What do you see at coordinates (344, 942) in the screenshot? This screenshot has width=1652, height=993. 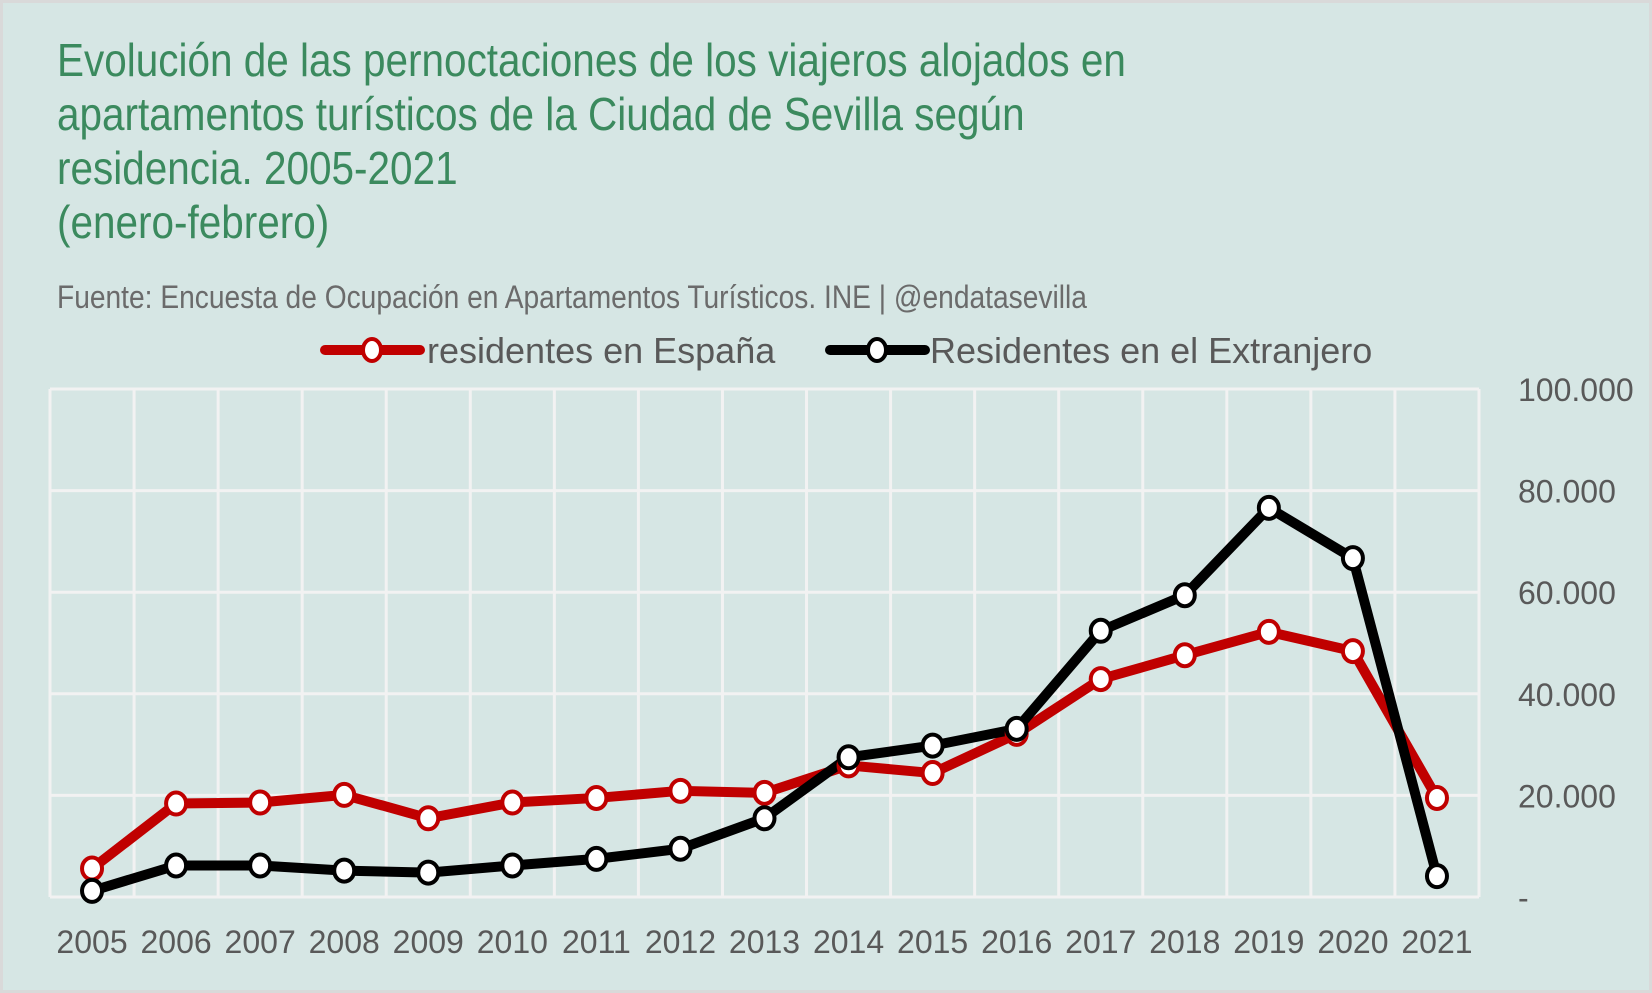 I see `x-tick-label: 2008` at bounding box center [344, 942].